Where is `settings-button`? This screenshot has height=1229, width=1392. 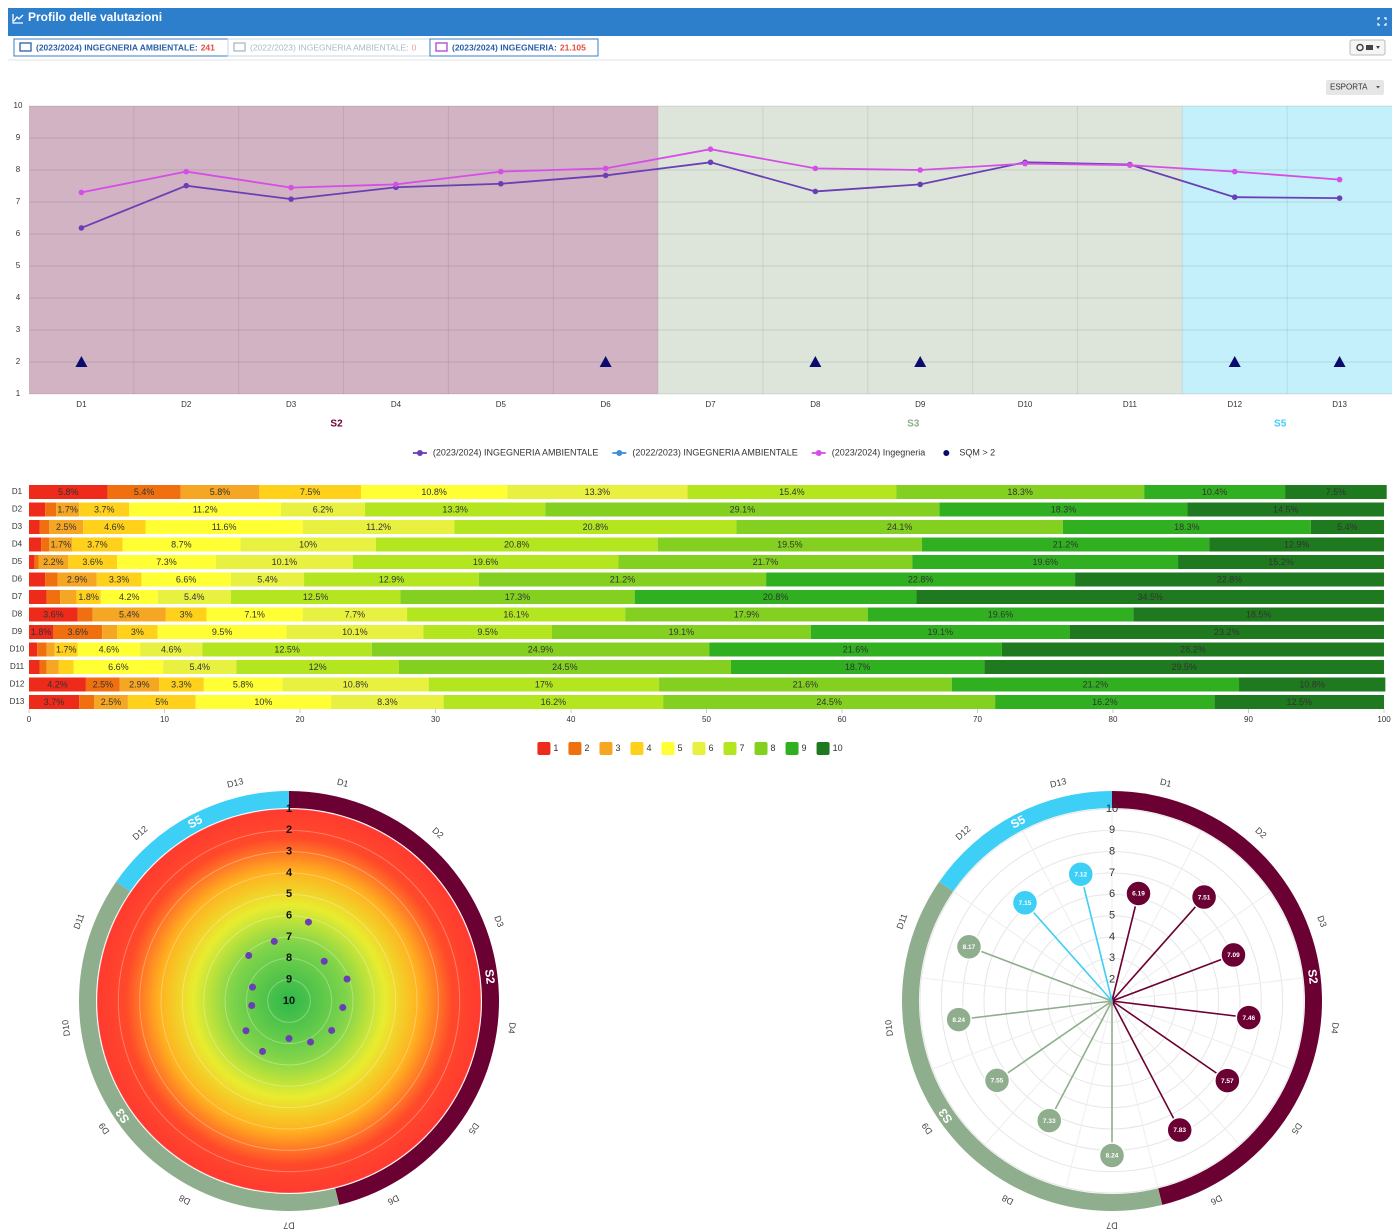
settings-button is located at coordinates (1367, 47).